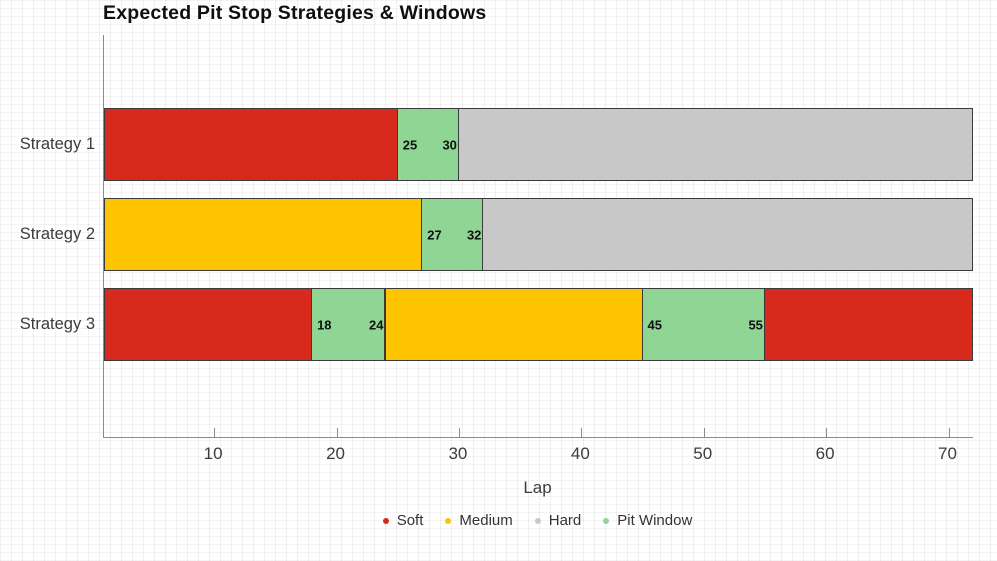 The height and width of the screenshot is (561, 997). I want to click on bar-segment-pit-window: 25 30, so click(427, 144).